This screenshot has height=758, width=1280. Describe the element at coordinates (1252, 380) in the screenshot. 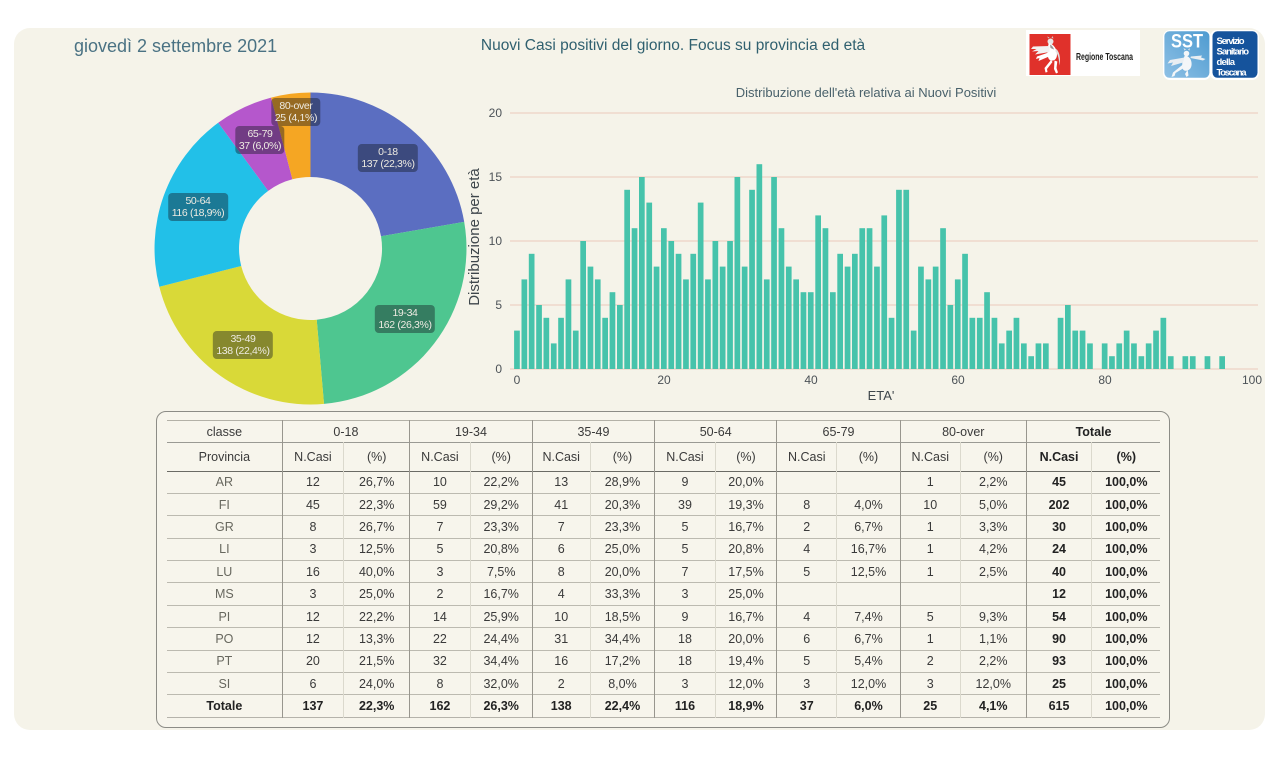

I see `svg-text: 100` at that location.